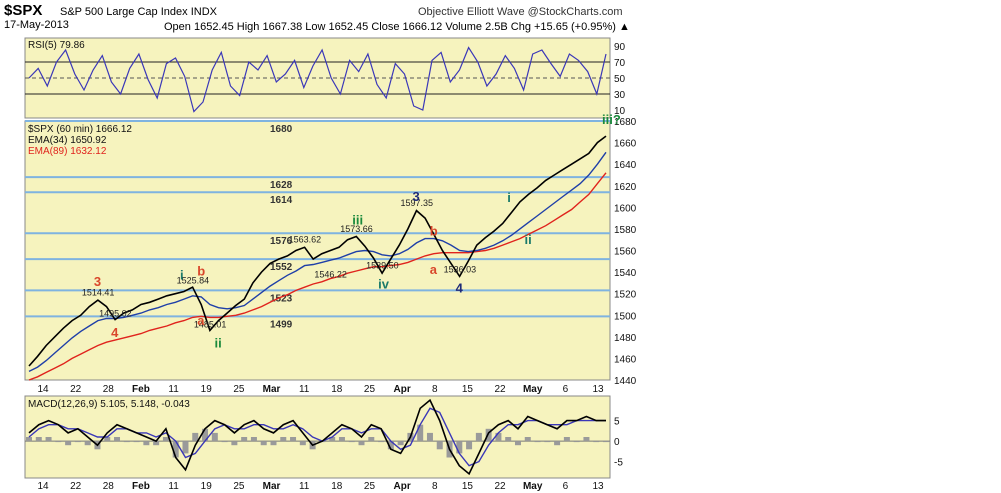 The height and width of the screenshot is (493, 1001). Describe the element at coordinates (281, 185) in the screenshot. I see `fib-level-label: 1628` at that location.